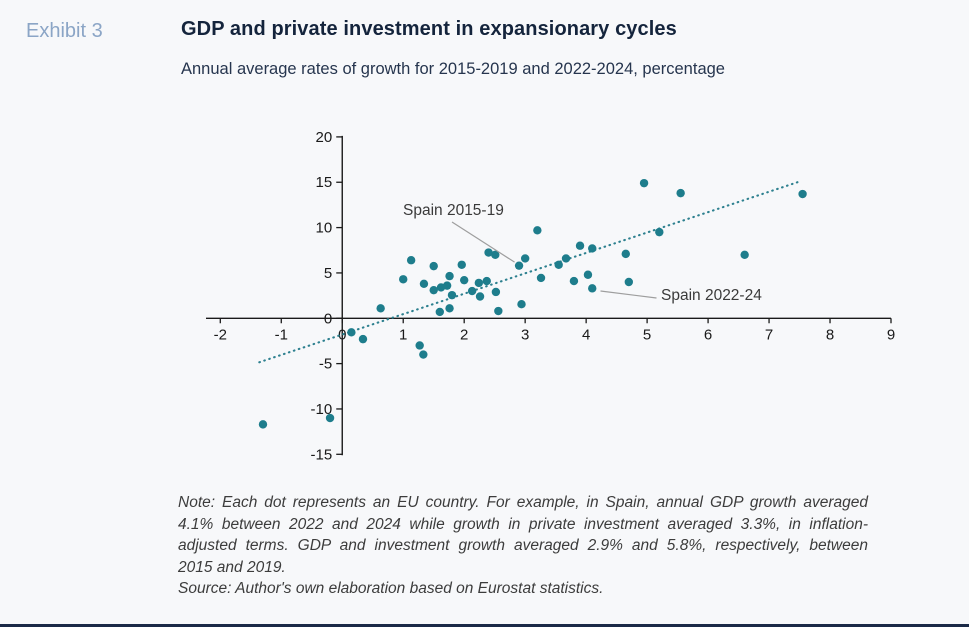  What do you see at coordinates (325, 364) in the screenshot?
I see `y-tick-label: -5` at bounding box center [325, 364].